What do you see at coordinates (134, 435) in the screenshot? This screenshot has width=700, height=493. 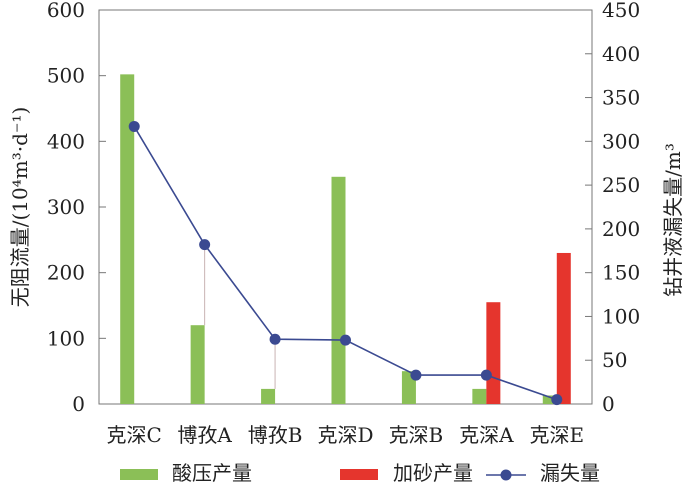 I see `category-label: 克深C` at bounding box center [134, 435].